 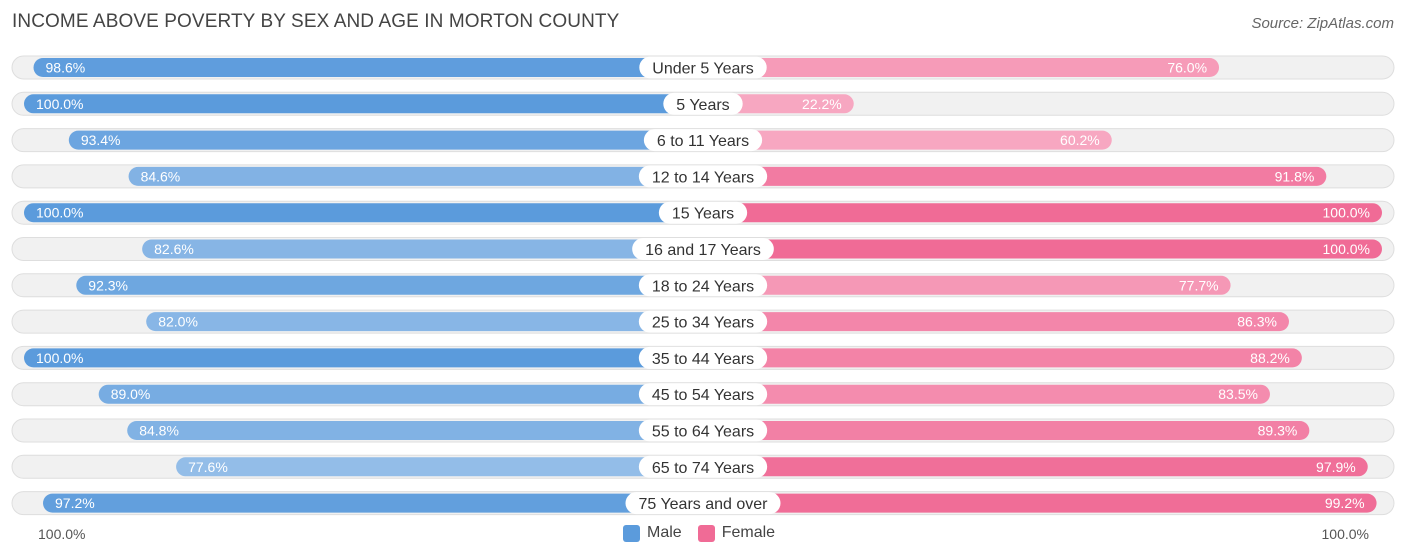 I want to click on value-female-6-to-11-years: 60.2%, so click(x=1080, y=140).